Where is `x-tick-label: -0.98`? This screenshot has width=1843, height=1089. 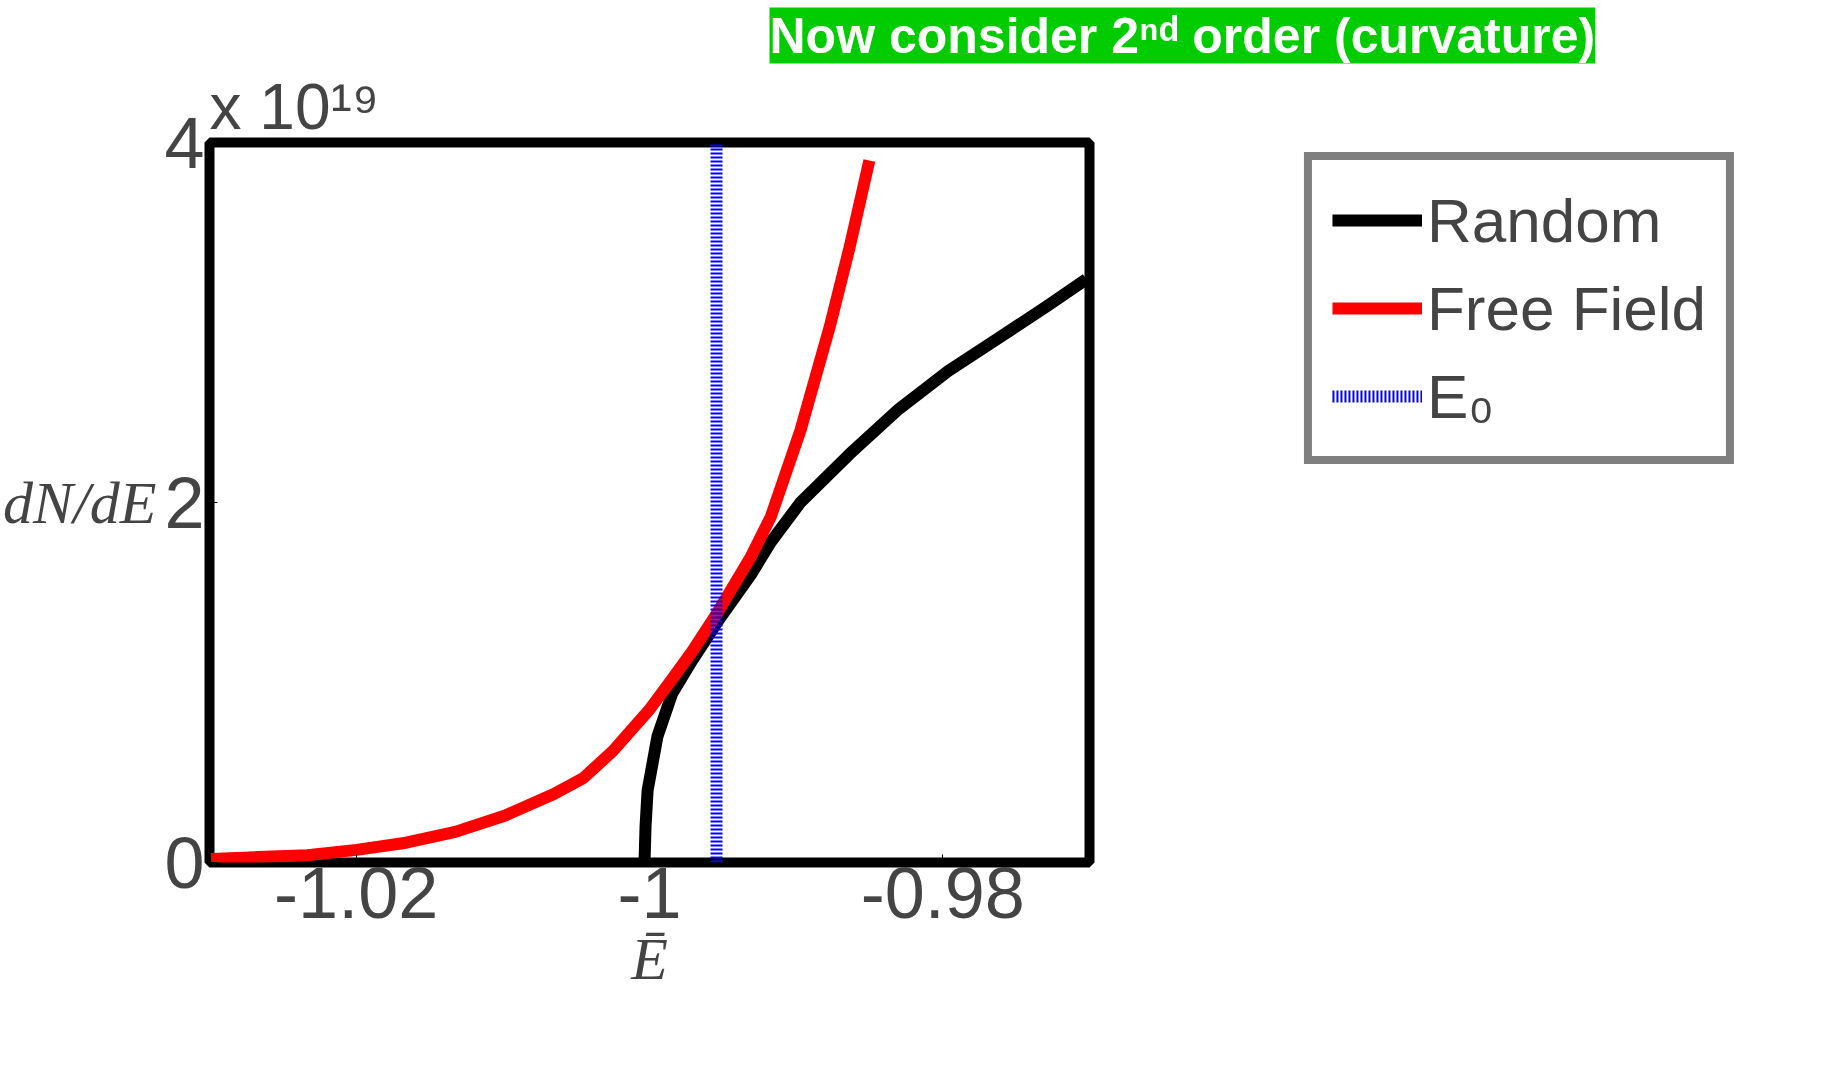 x-tick-label: -0.98 is located at coordinates (942, 892).